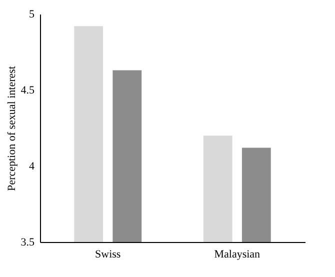 This screenshot has height=277, width=335. Describe the element at coordinates (27, 90) in the screenshot. I see `y-tick-label: 4.5` at that location.